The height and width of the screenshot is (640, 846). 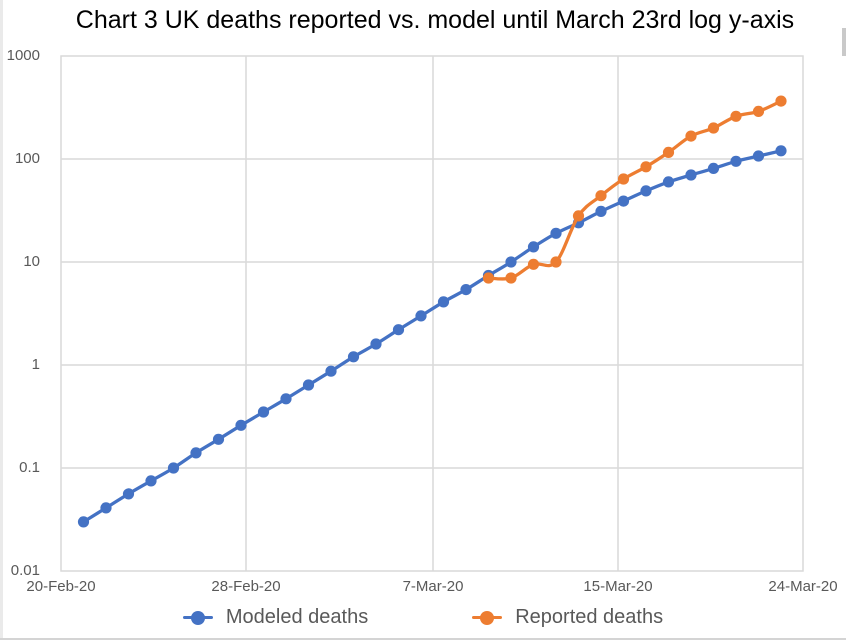 I want to click on window-left-edge, so click(x=1, y=320).